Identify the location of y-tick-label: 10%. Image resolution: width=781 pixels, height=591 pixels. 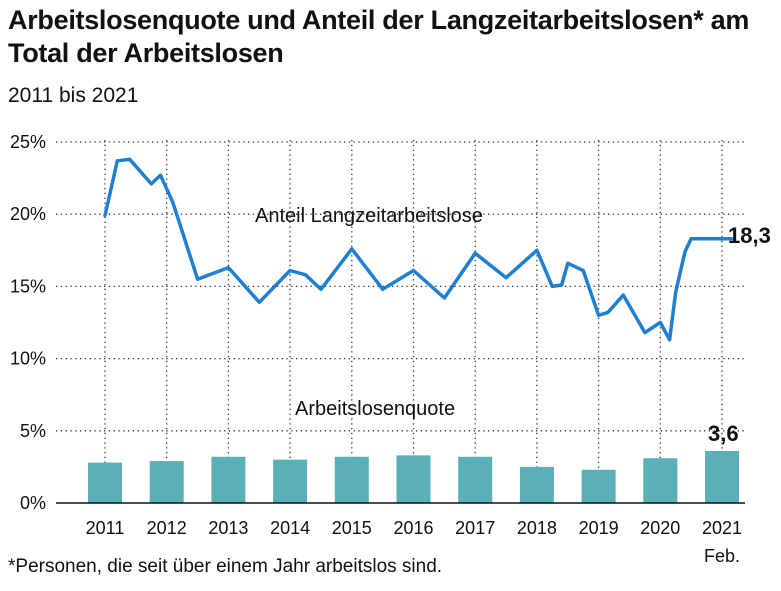
(28, 359).